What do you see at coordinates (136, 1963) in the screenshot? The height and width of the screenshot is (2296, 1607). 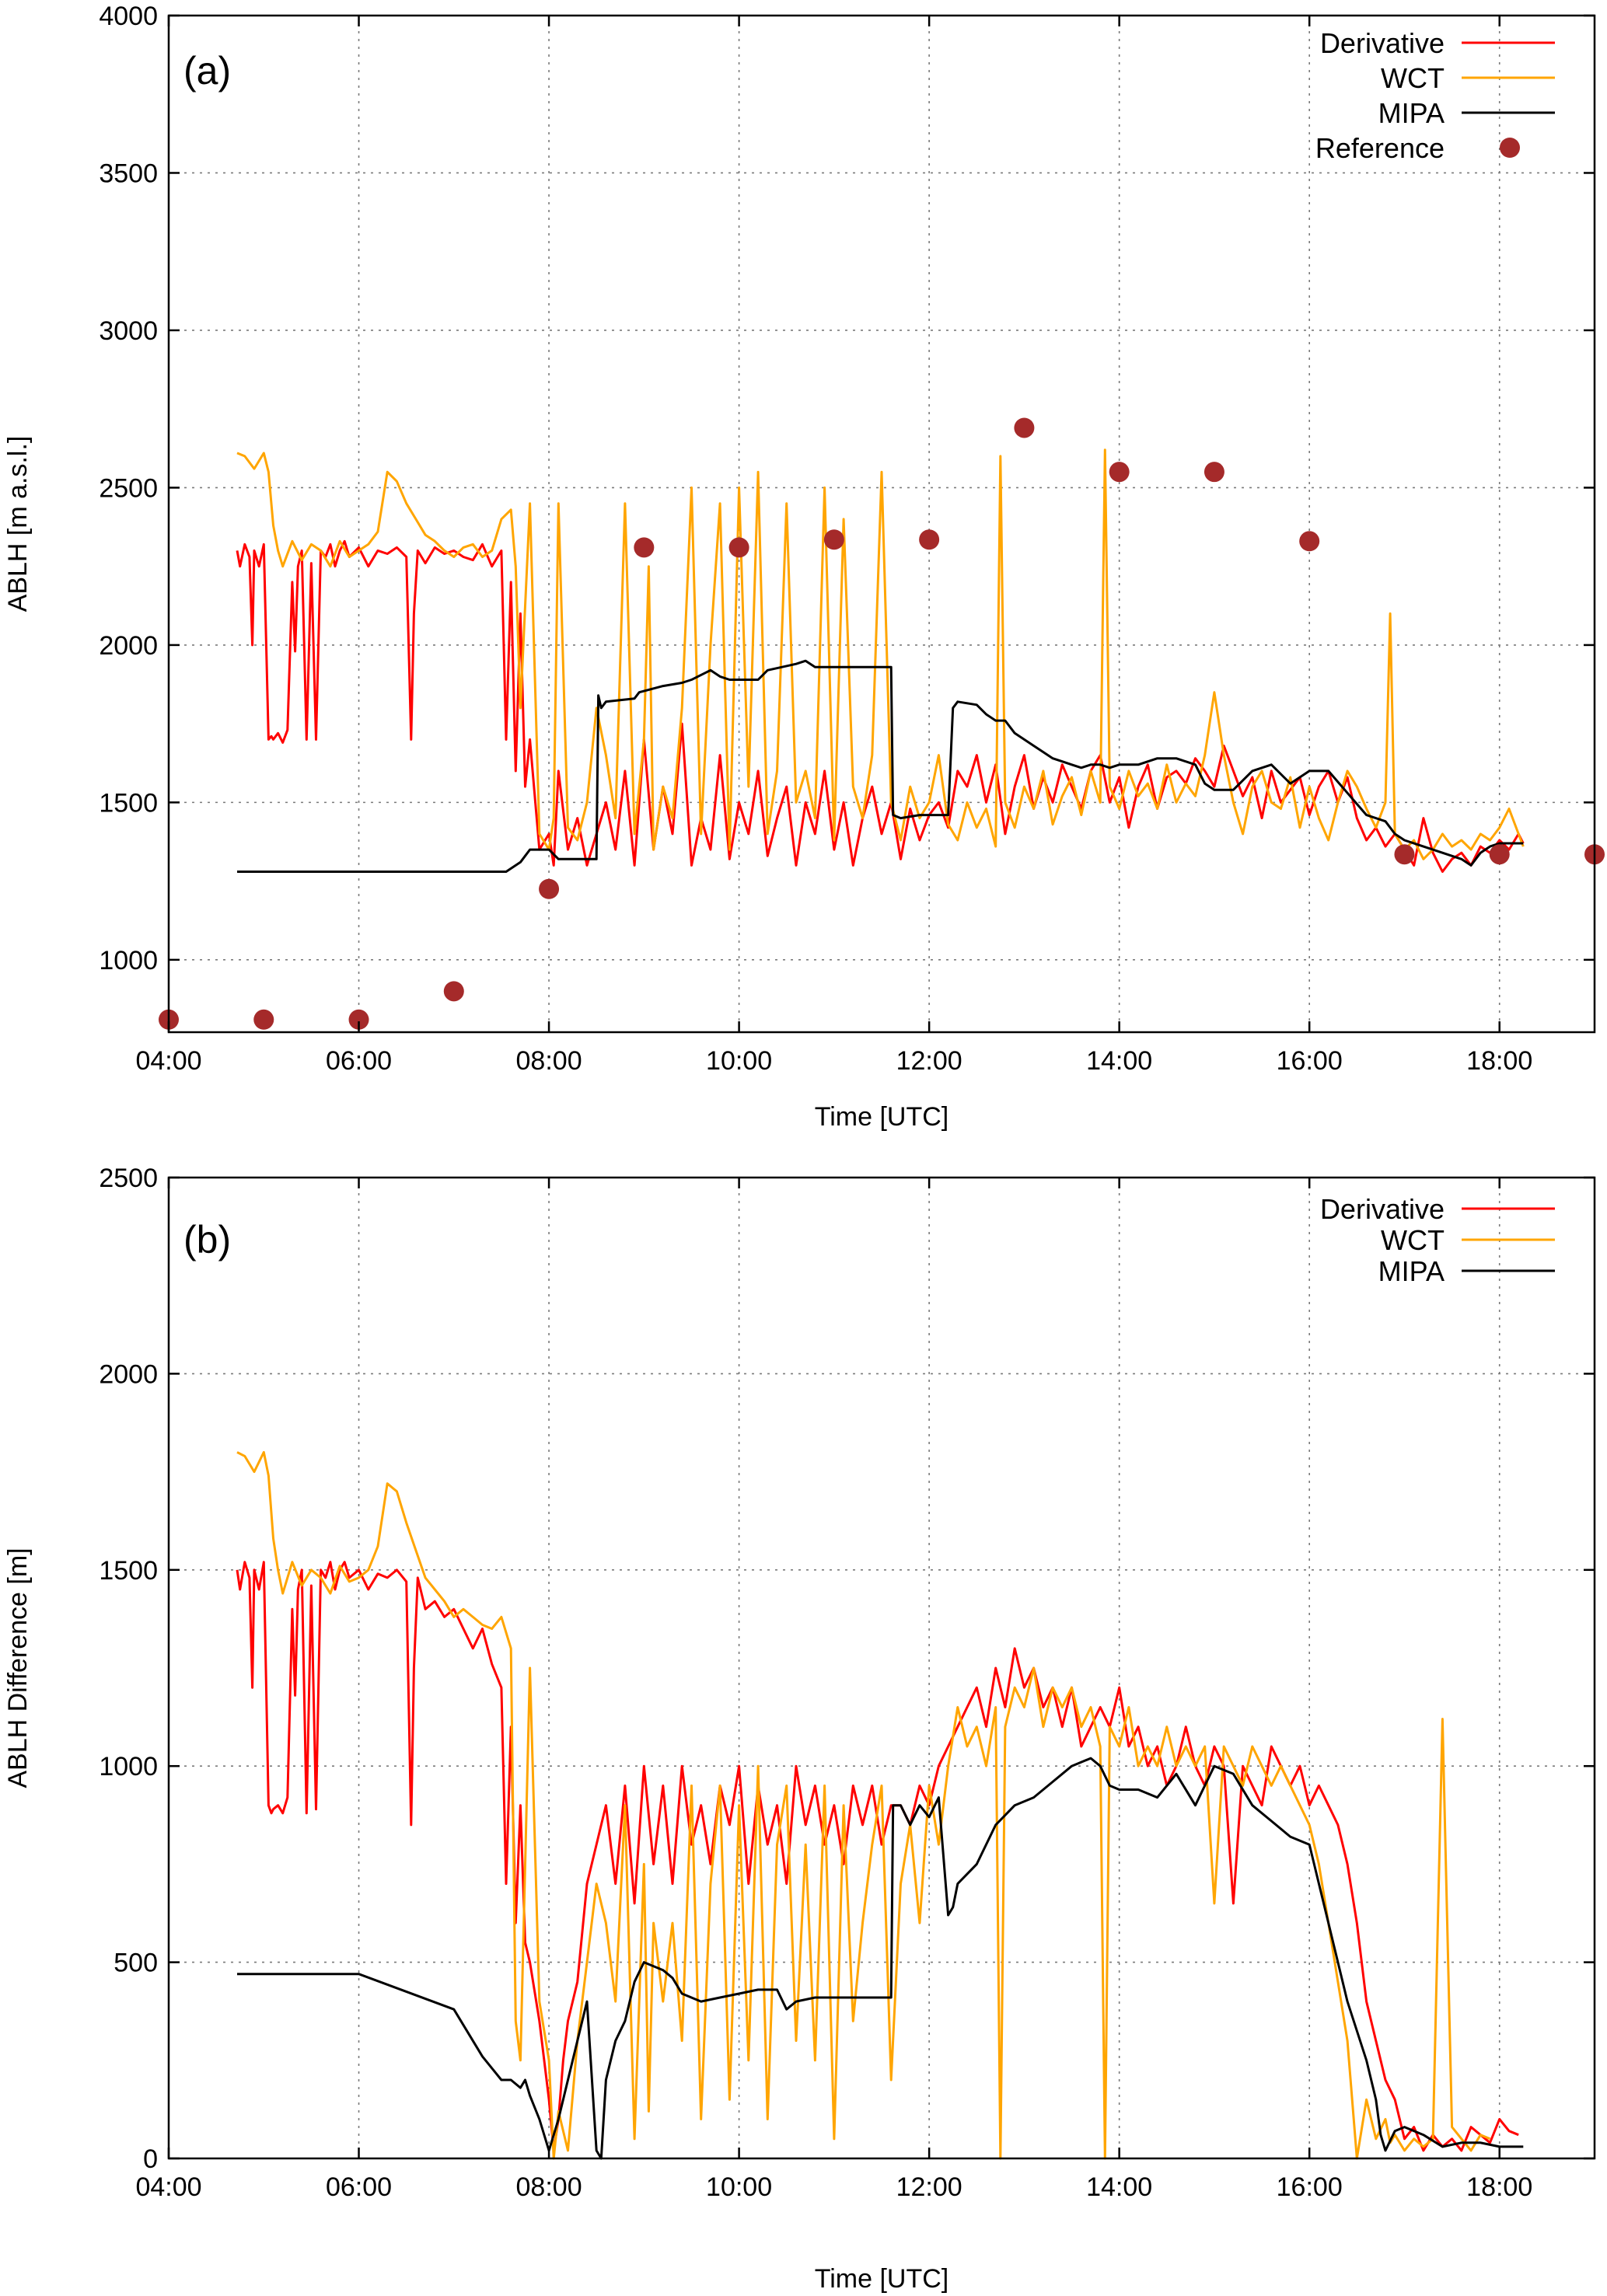 I see `y-tick-label: 500` at bounding box center [136, 1963].